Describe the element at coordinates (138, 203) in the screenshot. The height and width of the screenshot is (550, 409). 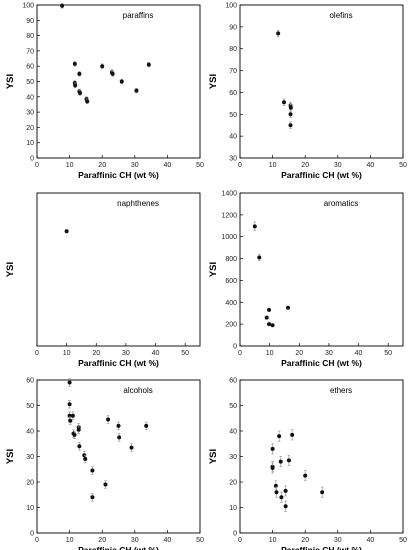
I see `panel-title: naphthenes` at that location.